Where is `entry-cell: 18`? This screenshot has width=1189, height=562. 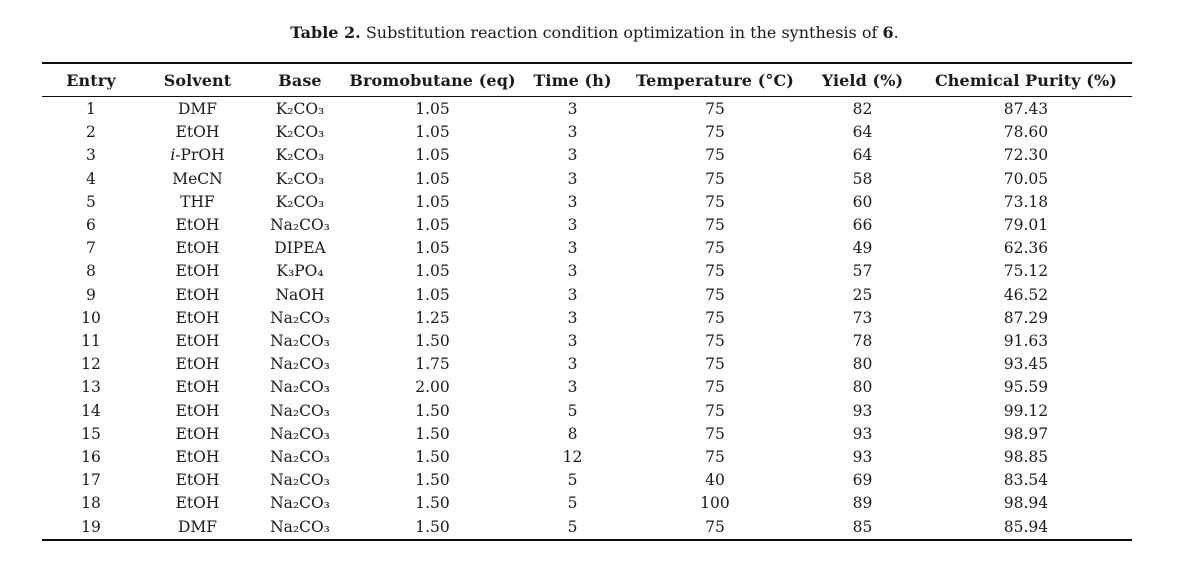
entry-cell: 18 is located at coordinates (91, 503).